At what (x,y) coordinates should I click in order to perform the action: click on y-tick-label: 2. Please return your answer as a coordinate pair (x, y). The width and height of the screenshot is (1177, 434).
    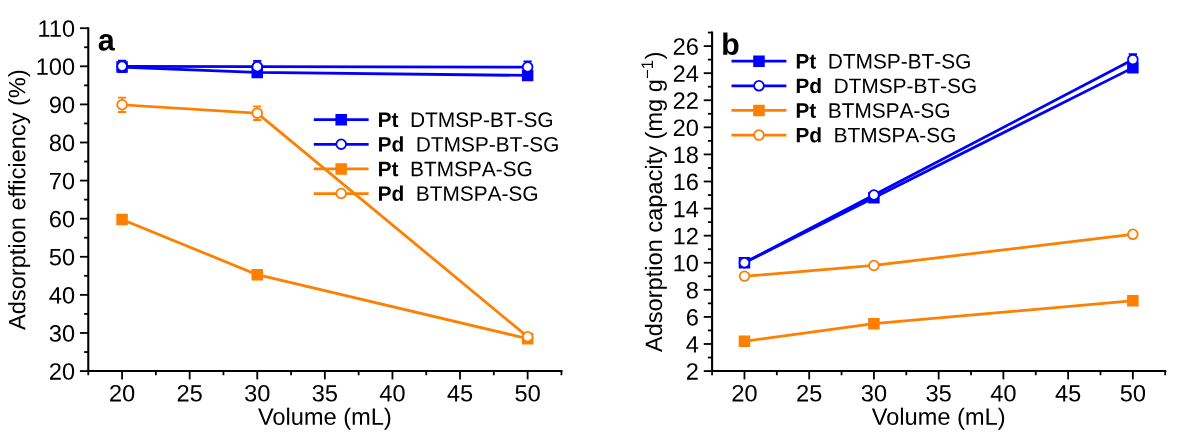
    Looking at the image, I should click on (692, 371).